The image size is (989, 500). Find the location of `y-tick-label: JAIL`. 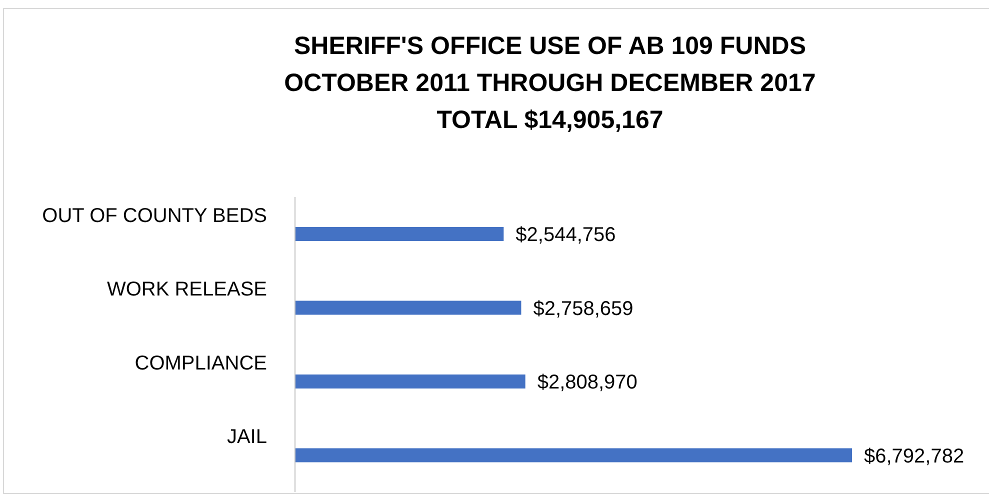

y-tick-label: JAIL is located at coordinates (246, 437).